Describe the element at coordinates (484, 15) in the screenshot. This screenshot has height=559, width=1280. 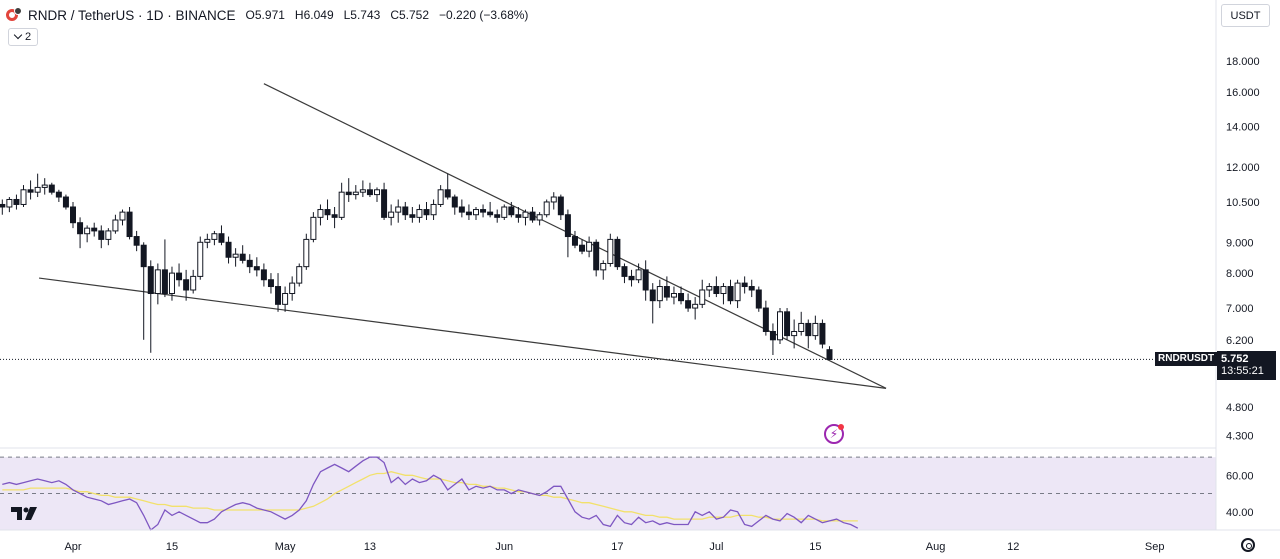
I see `ohlc-change: −0.220 (−3.68%)` at that location.